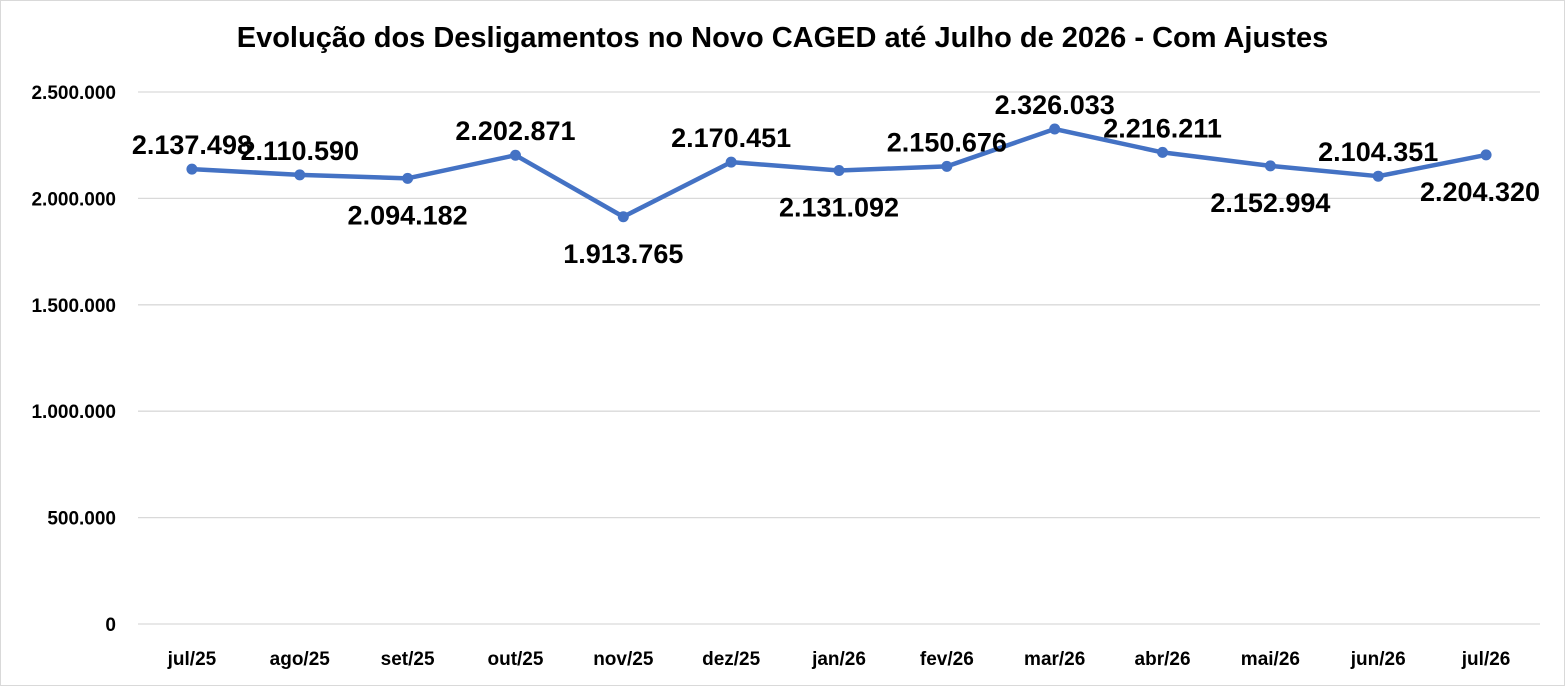 The width and height of the screenshot is (1565, 686). Describe the element at coordinates (1378, 659) in the screenshot. I see `x-tick-label: jun/26` at that location.